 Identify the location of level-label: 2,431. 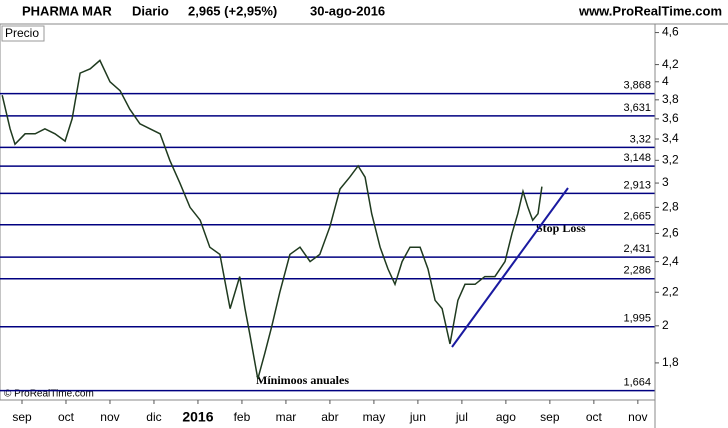
(637, 249).